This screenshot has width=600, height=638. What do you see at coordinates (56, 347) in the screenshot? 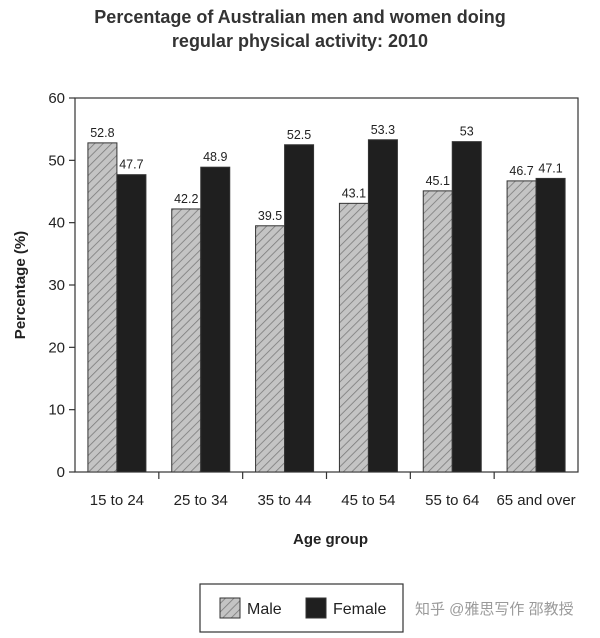
I see `y-tick-label: 20` at bounding box center [56, 347].